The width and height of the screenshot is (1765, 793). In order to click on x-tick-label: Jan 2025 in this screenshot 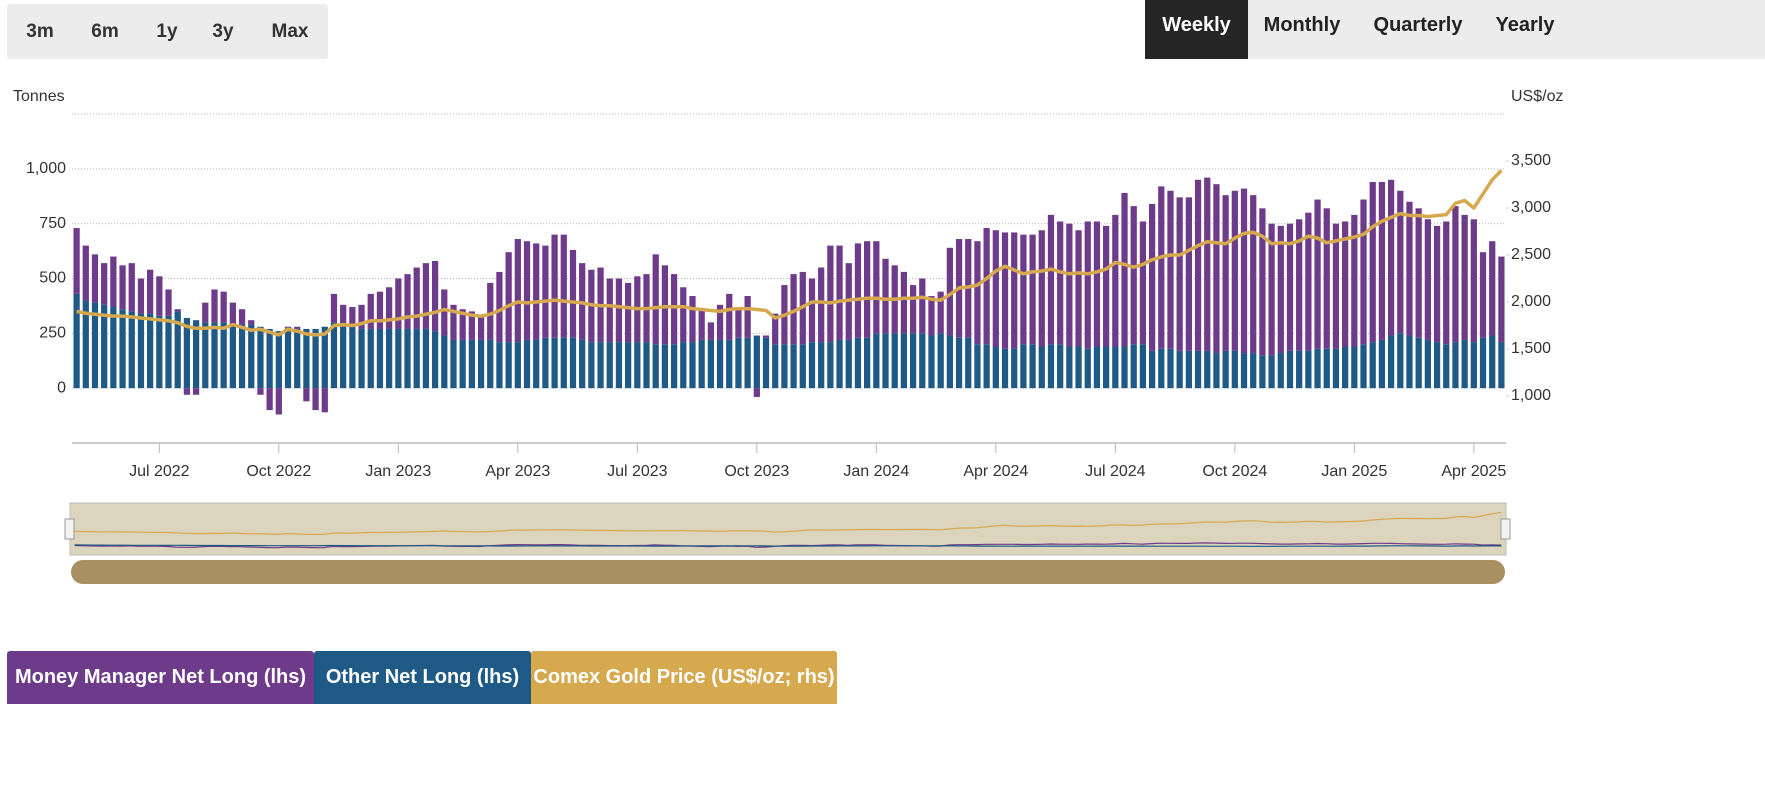, I will do `click(1354, 471)`.